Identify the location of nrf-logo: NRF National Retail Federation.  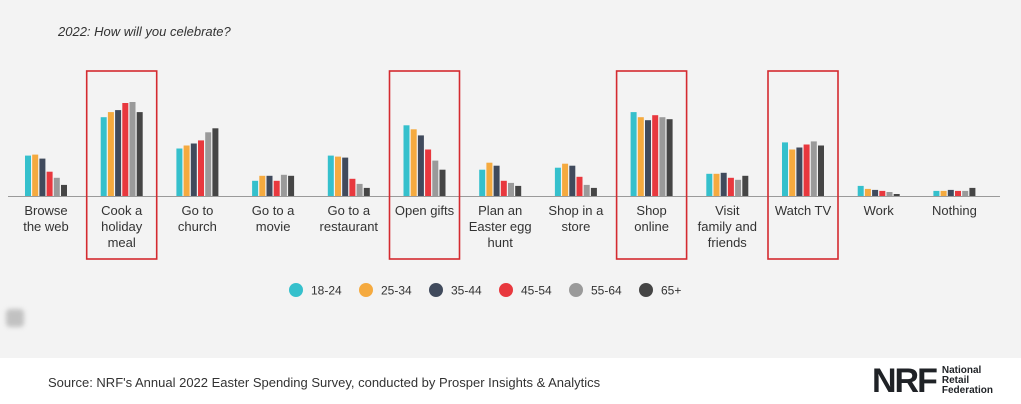
(932, 381).